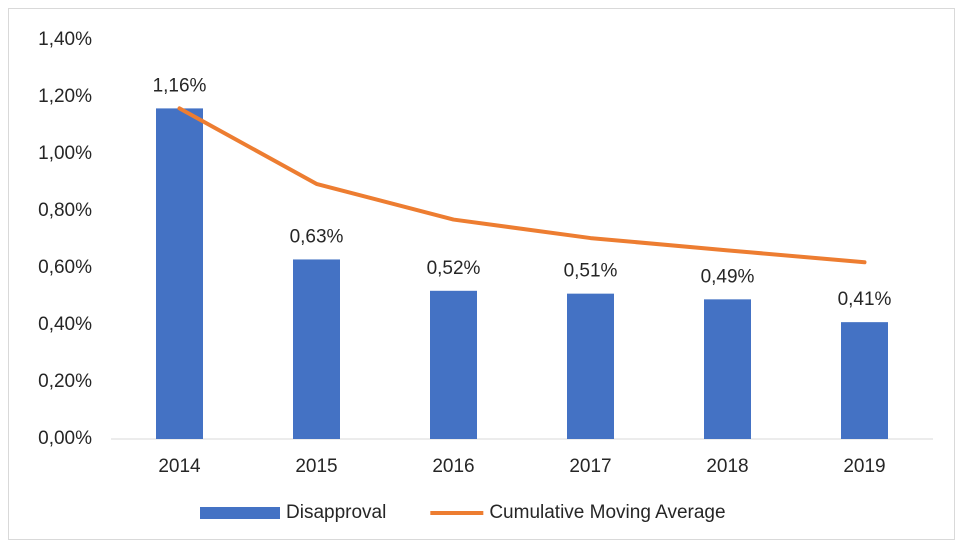 The width and height of the screenshot is (956, 541). What do you see at coordinates (317, 236) in the screenshot?
I see `data-label: 0,63%` at bounding box center [317, 236].